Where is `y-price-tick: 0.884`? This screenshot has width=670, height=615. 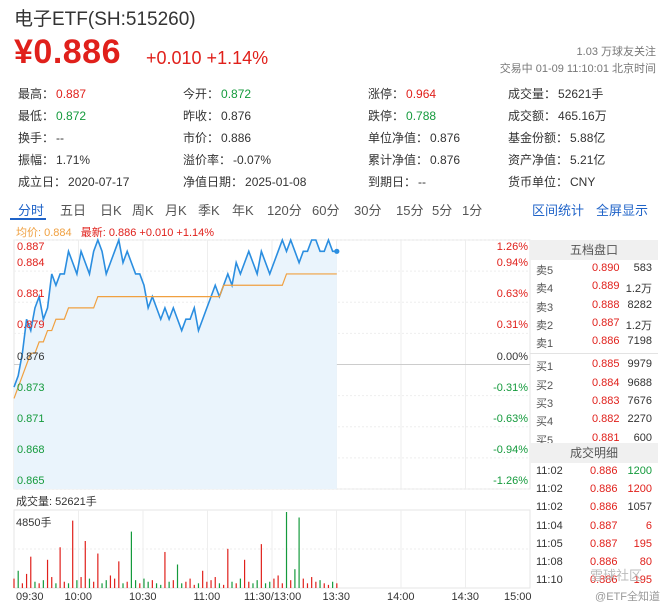
y-price-tick: 0.884 is located at coordinates (31, 263).